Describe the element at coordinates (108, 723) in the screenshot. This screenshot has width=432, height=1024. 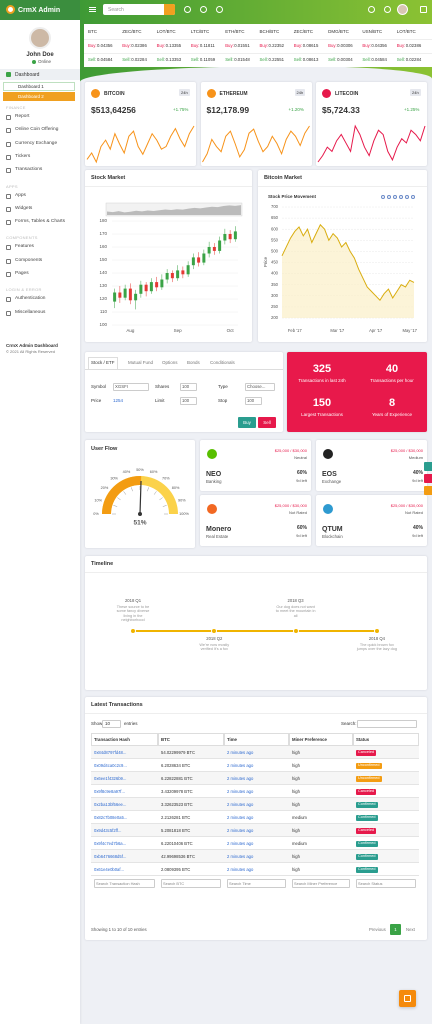
I see `length-value: 10` at that location.